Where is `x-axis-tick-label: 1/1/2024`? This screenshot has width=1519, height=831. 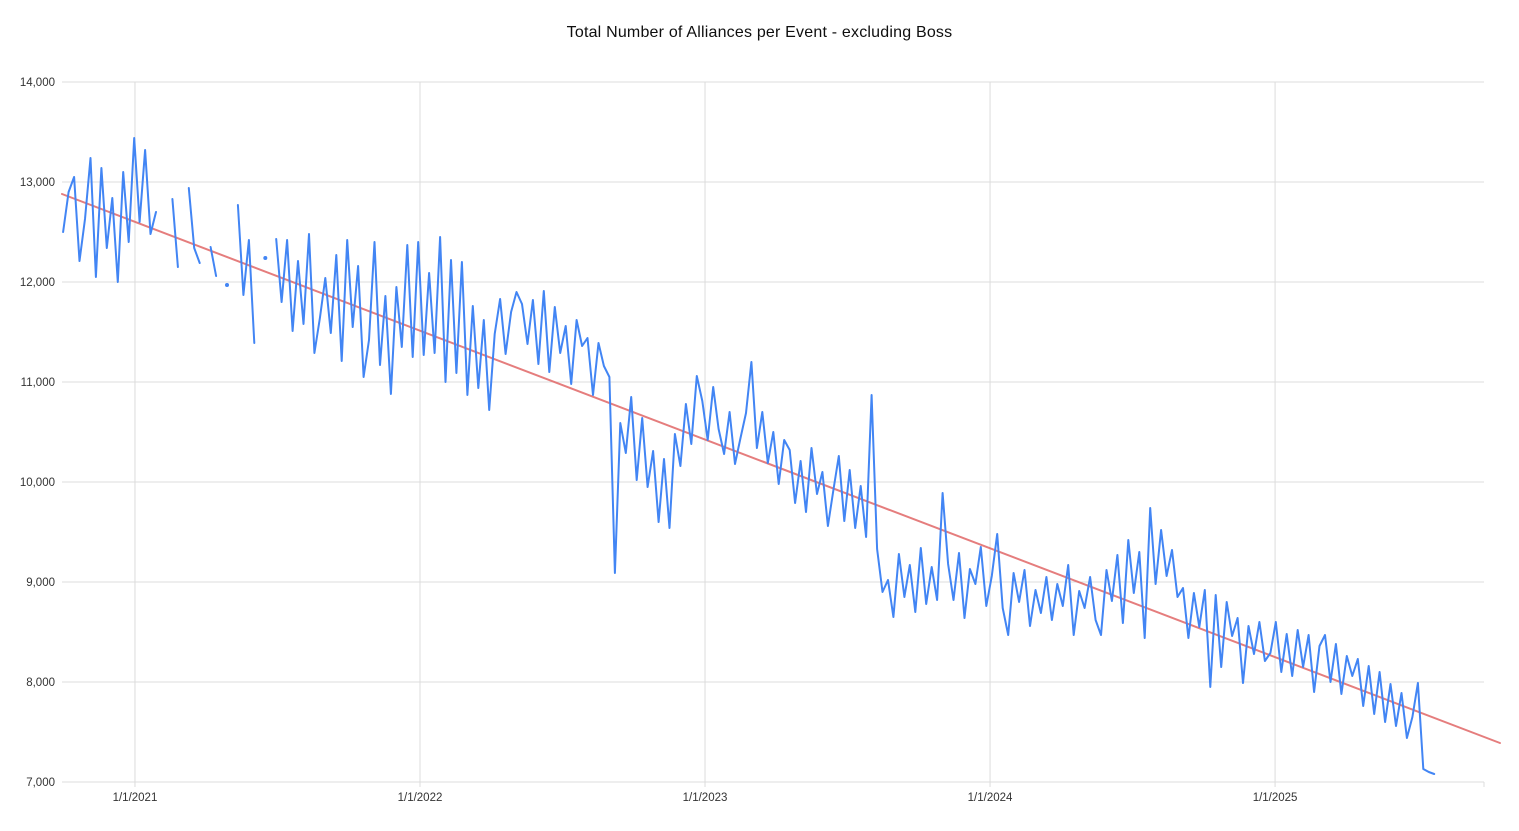
x-axis-tick-label: 1/1/2024 is located at coordinates (990, 798).